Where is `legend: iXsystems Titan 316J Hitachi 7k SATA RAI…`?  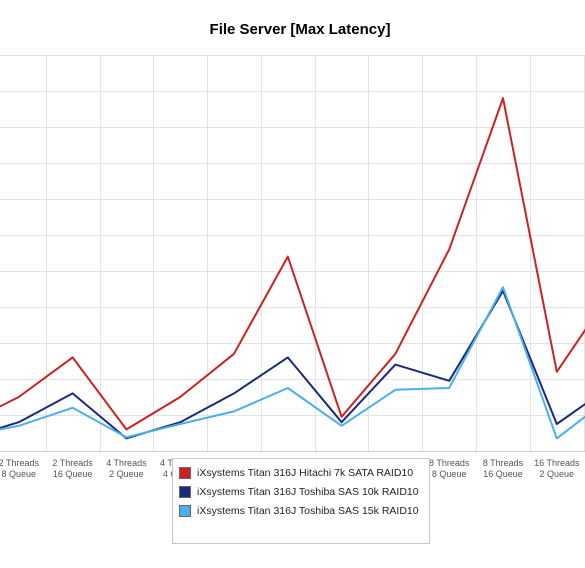 legend: iXsystems Titan 316J Hitachi 7k SATA RAI… is located at coordinates (301, 501).